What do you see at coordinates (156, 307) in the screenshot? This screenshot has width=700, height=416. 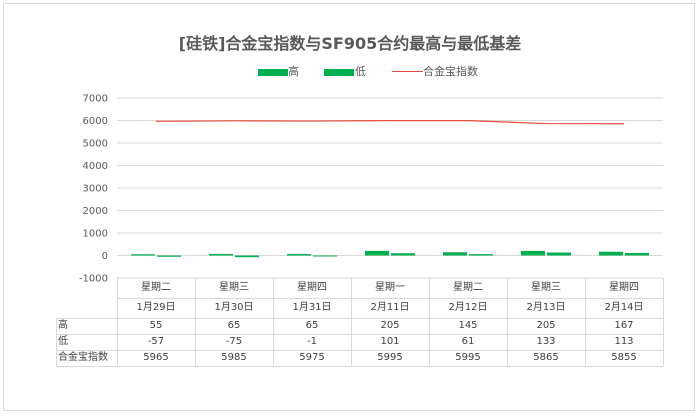 I see `x-tick-date: 1月29日` at bounding box center [156, 307].